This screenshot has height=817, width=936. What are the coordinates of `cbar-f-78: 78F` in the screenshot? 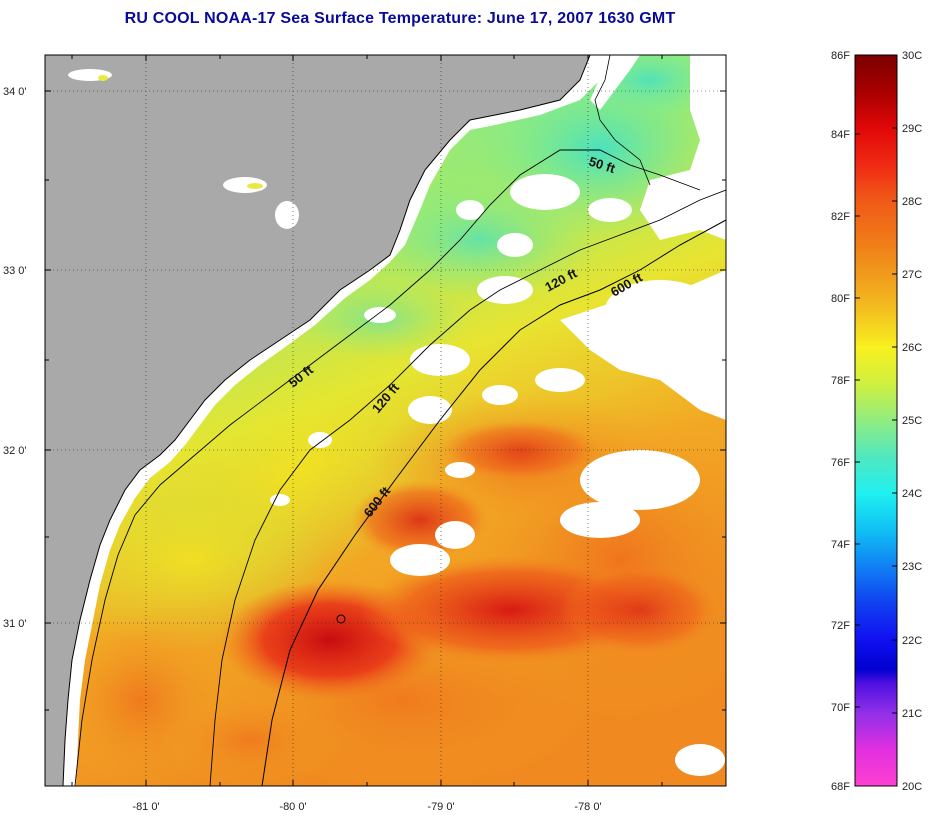 It's located at (840, 381).